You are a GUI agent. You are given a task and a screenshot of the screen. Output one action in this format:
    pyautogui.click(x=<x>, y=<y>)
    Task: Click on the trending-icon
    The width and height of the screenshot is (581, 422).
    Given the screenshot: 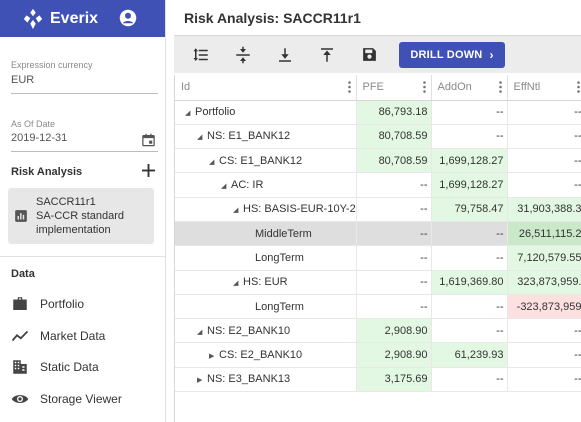 What is the action you would take?
    pyautogui.click(x=20, y=336)
    